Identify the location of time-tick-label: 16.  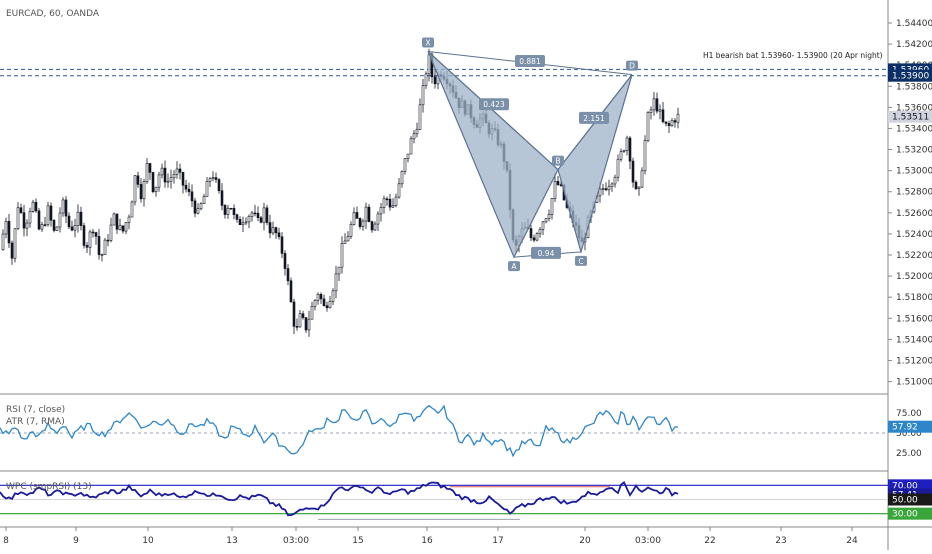
(427, 541).